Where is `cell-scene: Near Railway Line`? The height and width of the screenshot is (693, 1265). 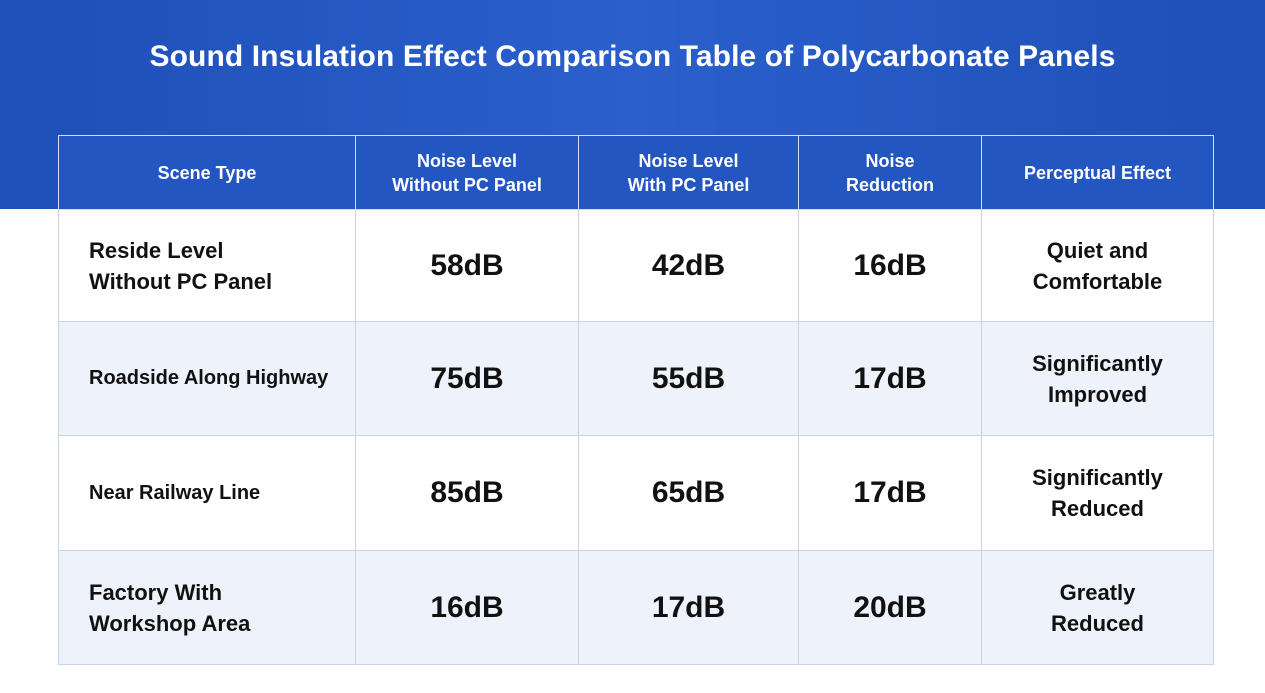
cell-scene: Near Railway Line is located at coordinates (207, 493).